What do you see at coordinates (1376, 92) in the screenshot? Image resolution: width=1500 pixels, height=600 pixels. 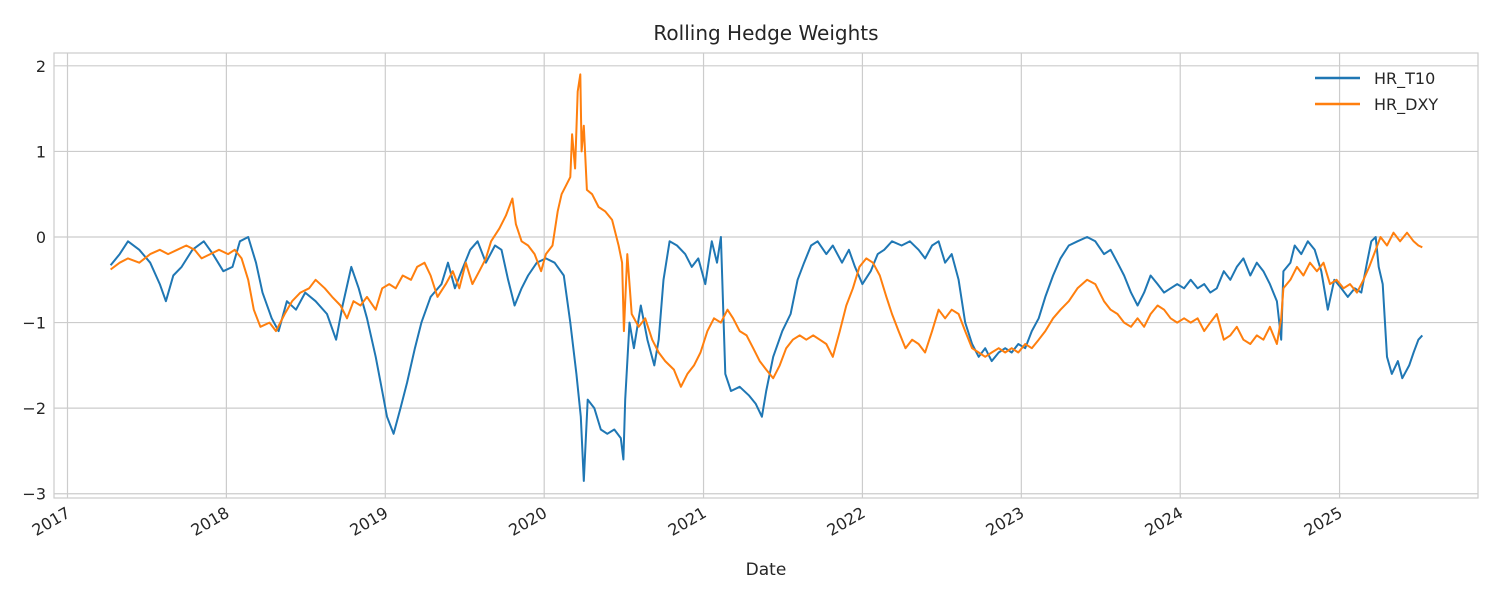 I see `legend: HR_T10 HR_DXY` at bounding box center [1376, 92].